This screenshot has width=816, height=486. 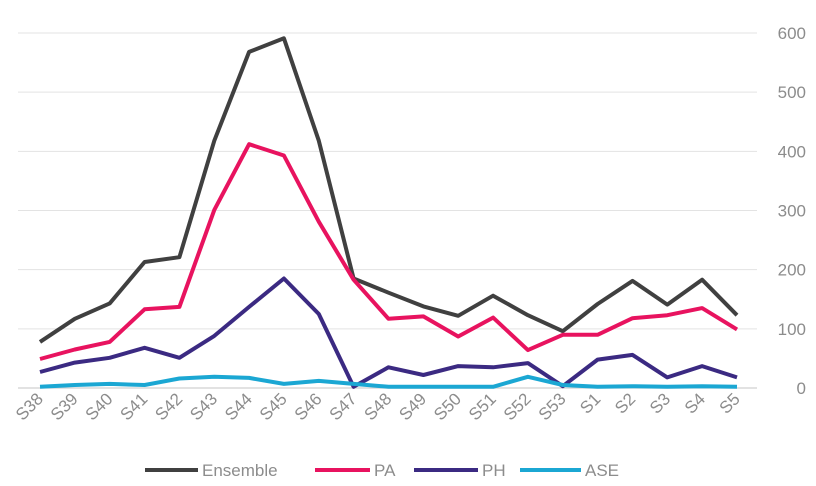 I want to click on legend-label: PA, so click(x=385, y=470).